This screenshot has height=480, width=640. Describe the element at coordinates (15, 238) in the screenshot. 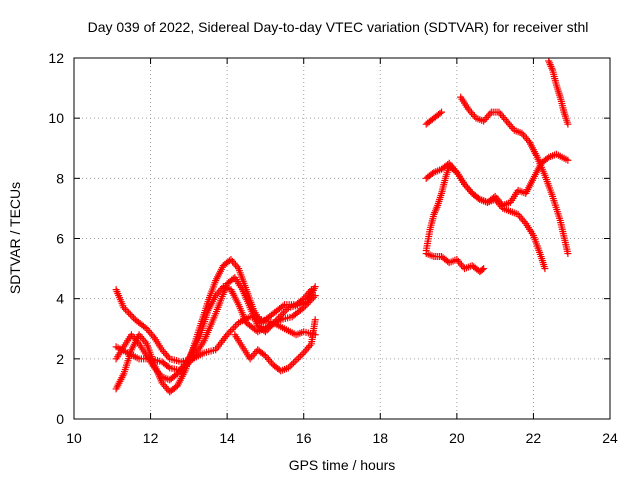

I see `y-axis-label: SDTVAR / TECUs` at that location.